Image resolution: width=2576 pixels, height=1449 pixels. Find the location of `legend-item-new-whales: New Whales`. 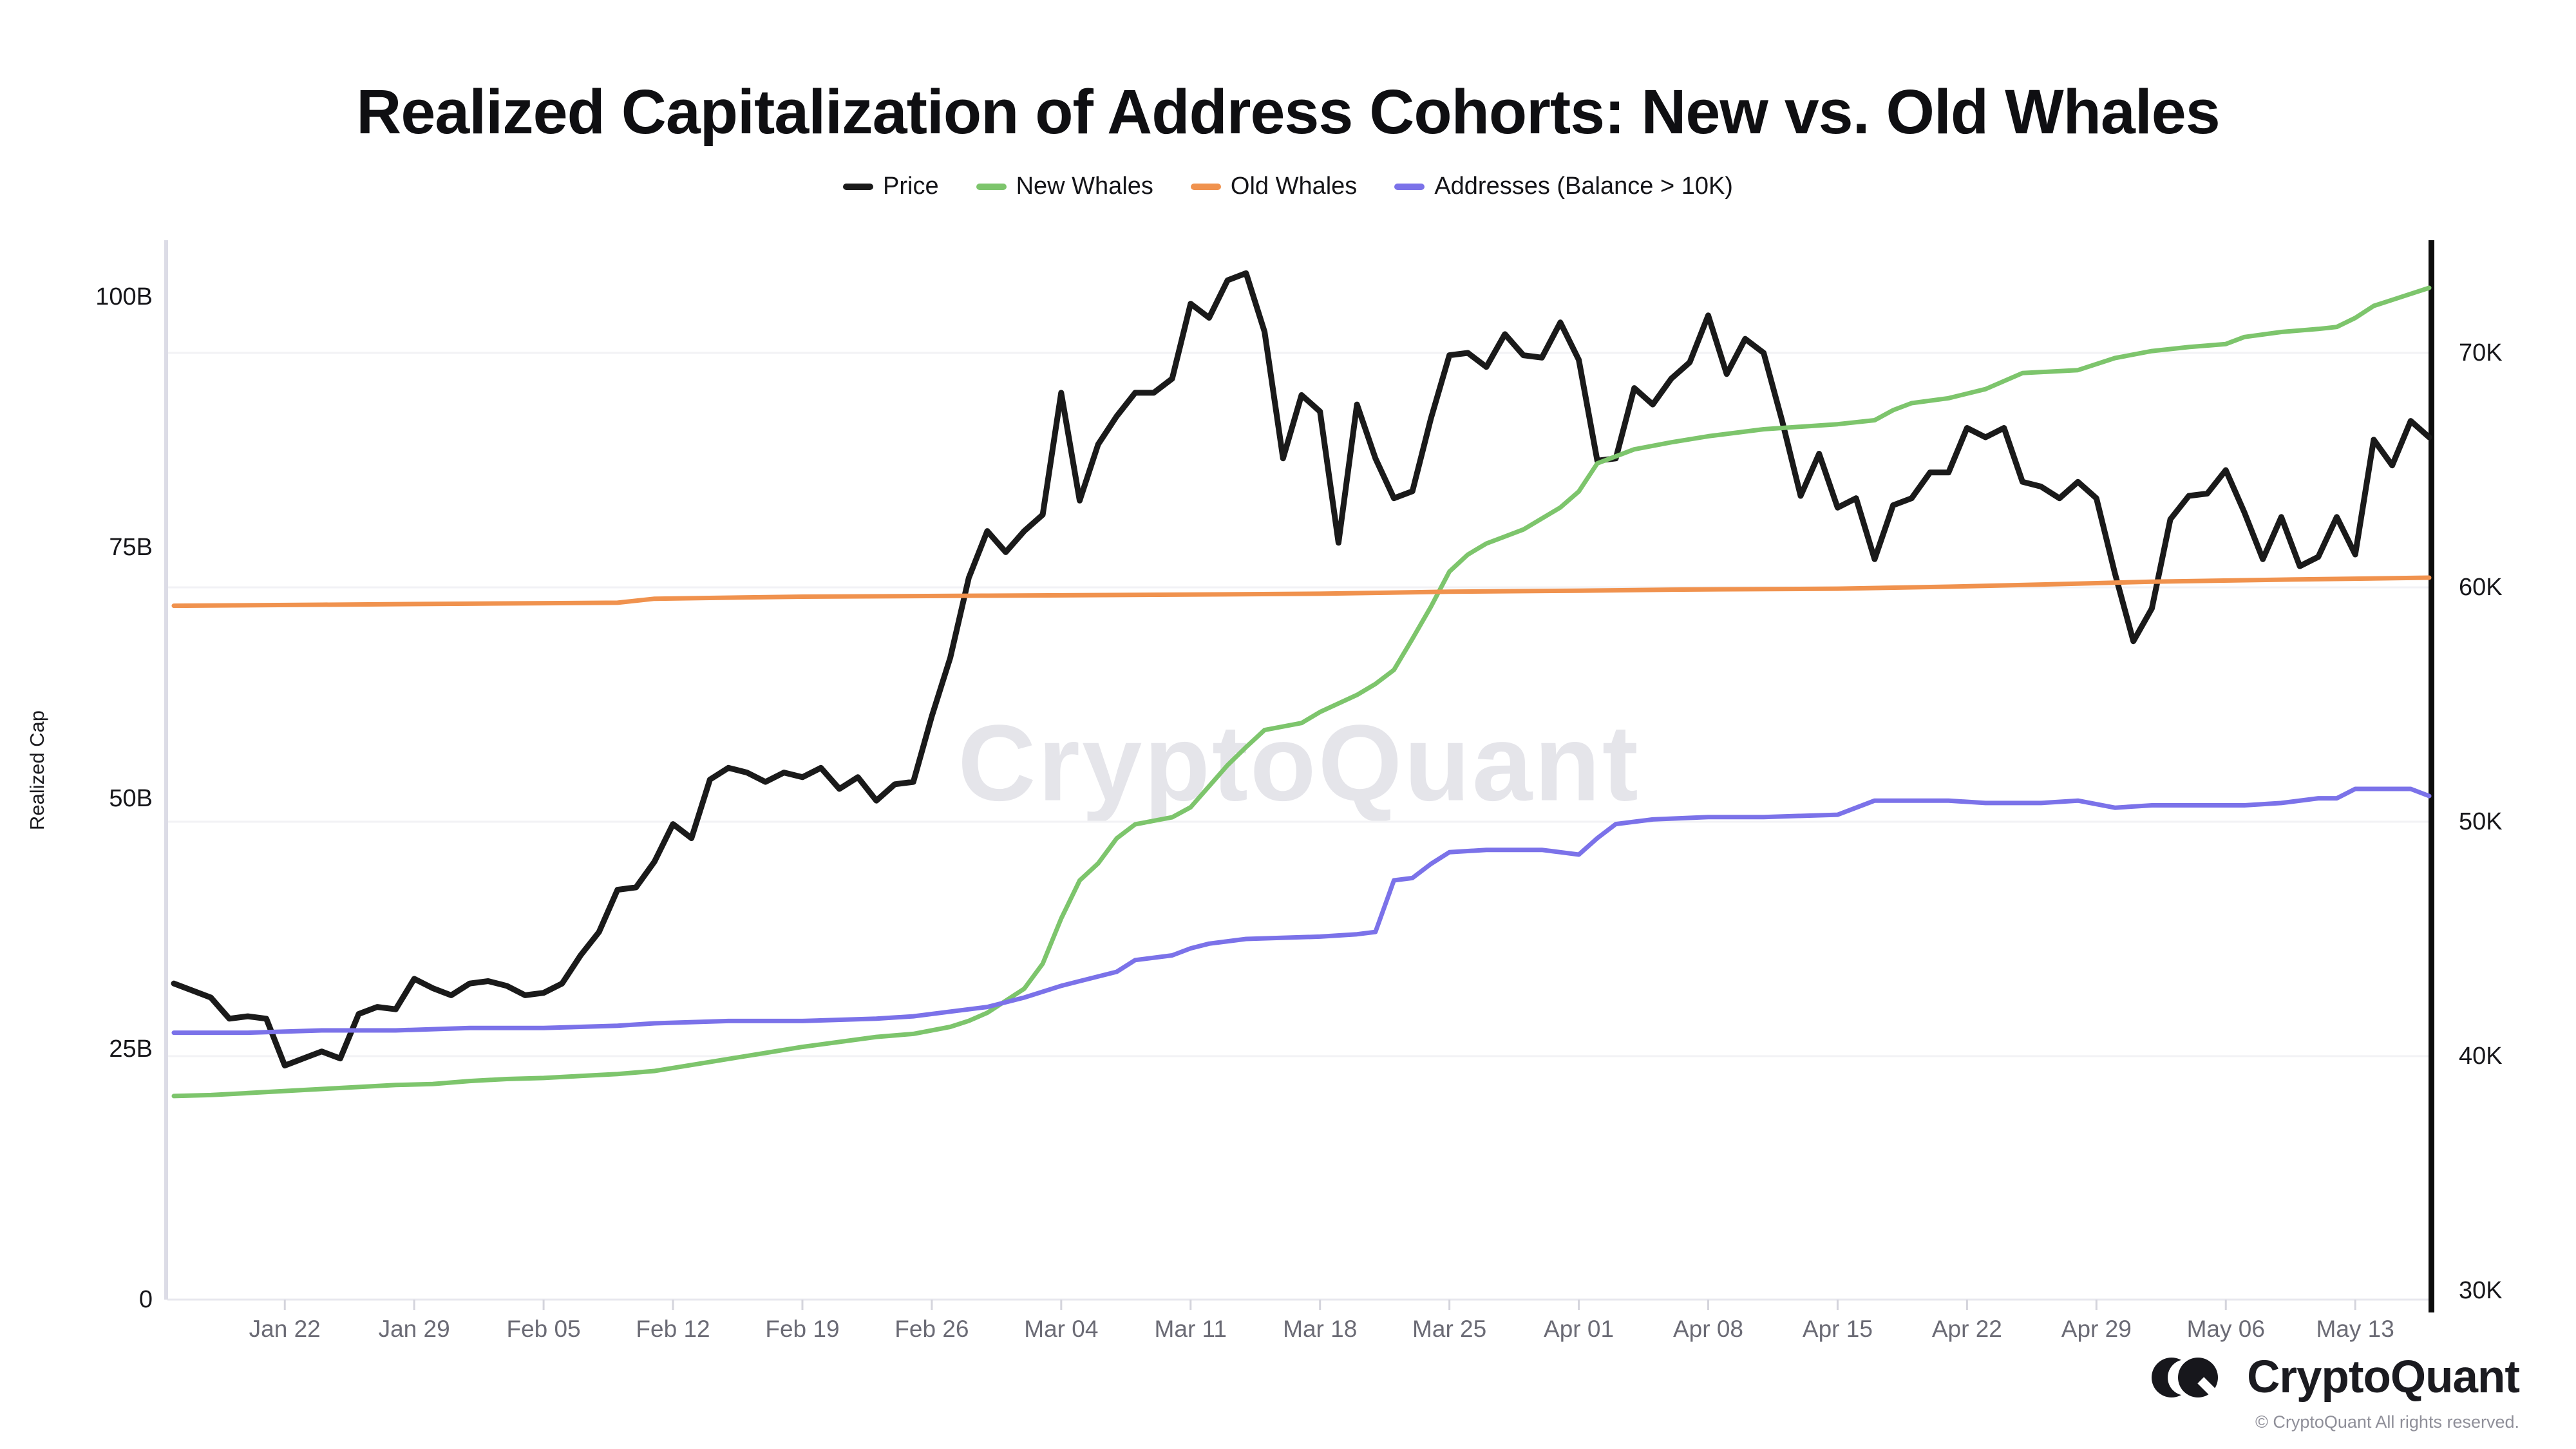

legend-item-new-whales: New Whales is located at coordinates (1064, 186).